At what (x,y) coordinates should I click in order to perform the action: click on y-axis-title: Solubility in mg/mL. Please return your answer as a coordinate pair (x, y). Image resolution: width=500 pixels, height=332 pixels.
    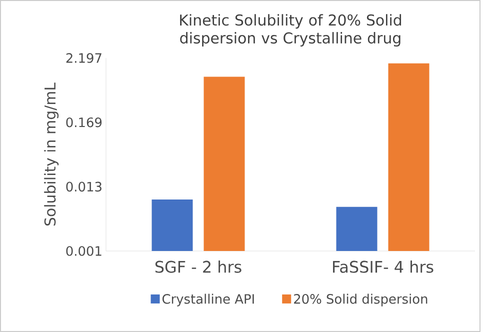
    Looking at the image, I should click on (51, 154).